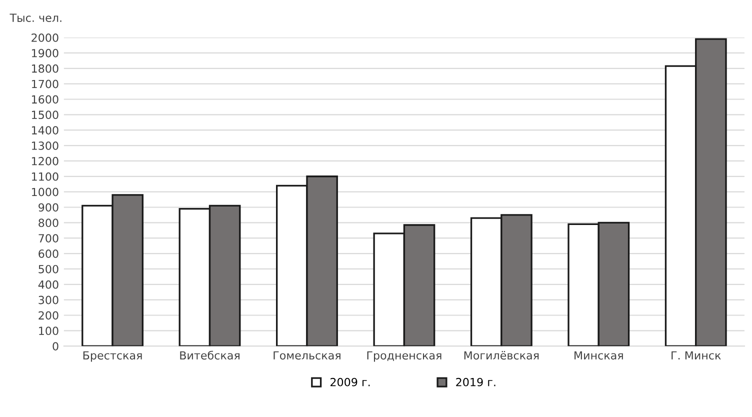 The image size is (752, 417). What do you see at coordinates (45, 146) in the screenshot?
I see `y-tick-label: 1300` at bounding box center [45, 146].